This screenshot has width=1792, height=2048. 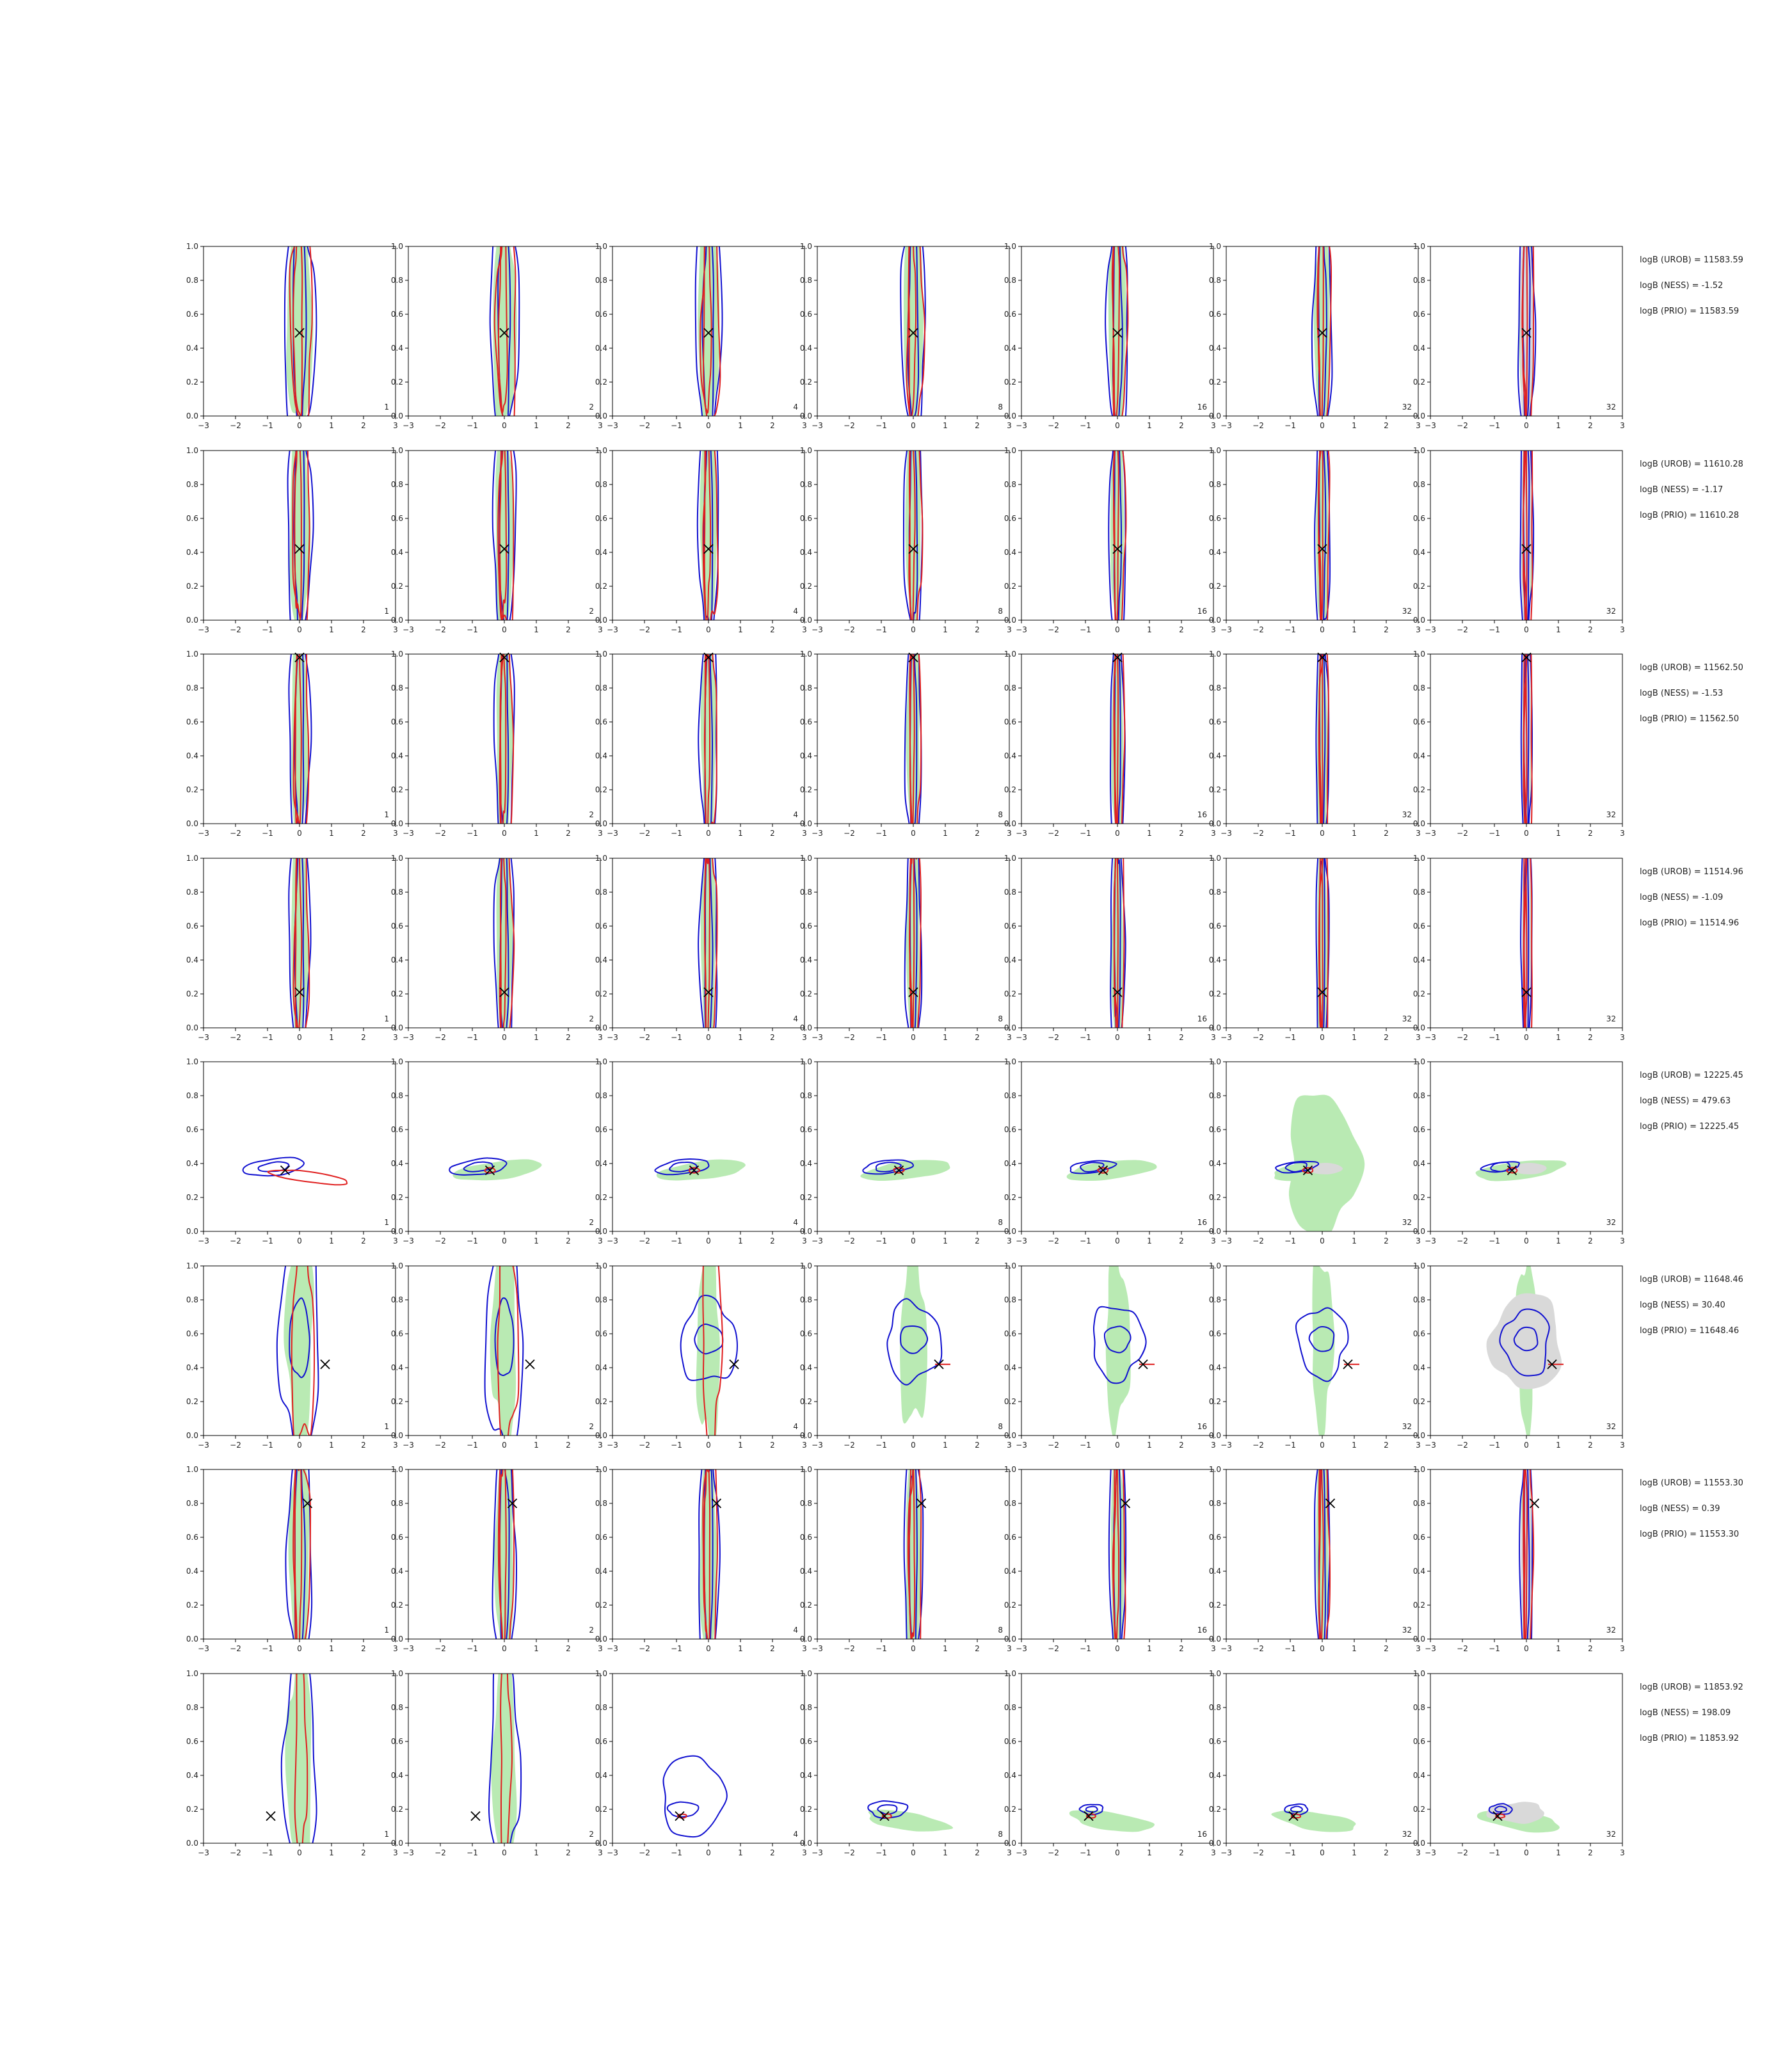 I want to click on panel-r3-c6: −3 −2 −1 0 1 2 30.00.20.40.60.81.032, so click(x=1315, y=744).